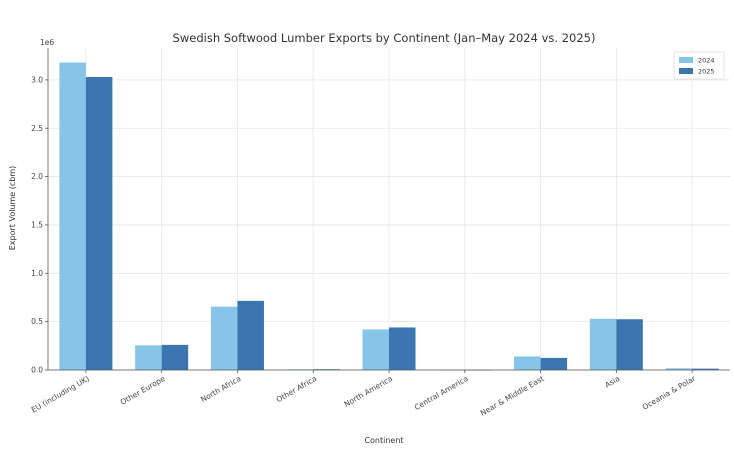 Image resolution: width=734 pixels, height=458 pixels. I want to click on y-tick-label: 1.0, so click(37, 273).